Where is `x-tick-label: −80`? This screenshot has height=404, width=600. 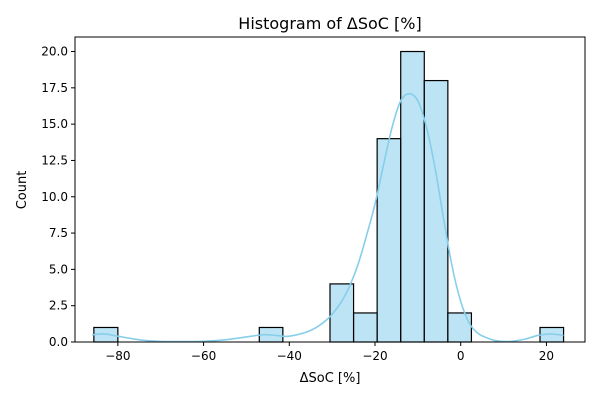 x-tick-label: −80 is located at coordinates (117, 356).